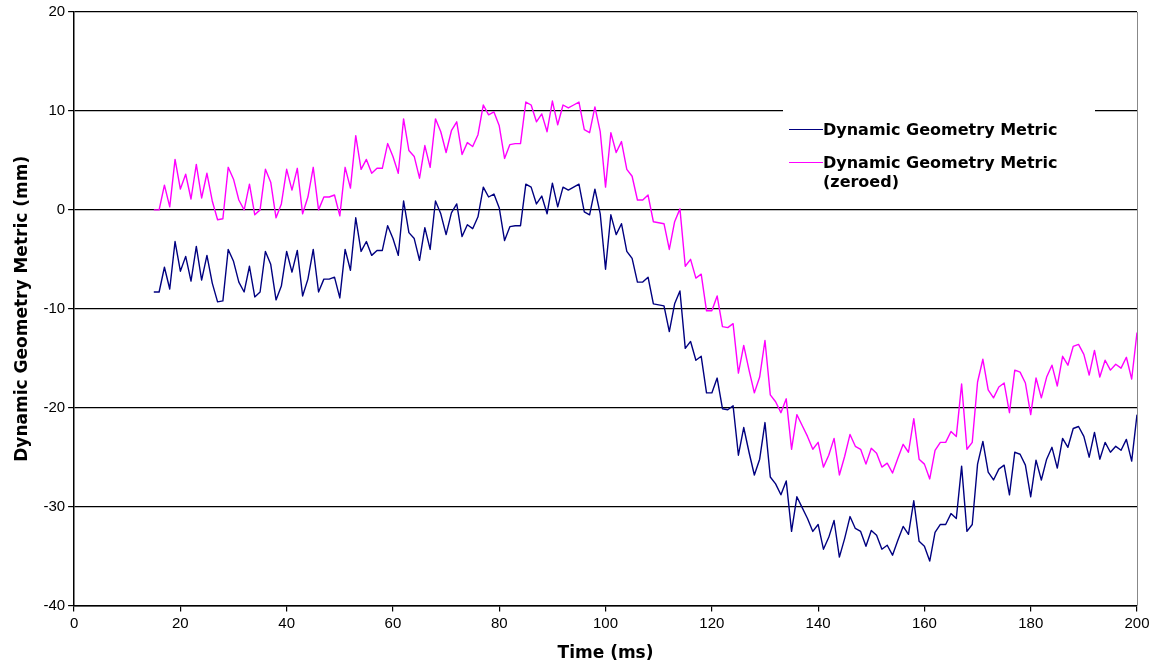 The height and width of the screenshot is (672, 1155). What do you see at coordinates (54, 505) in the screenshot?
I see `y-tick-label: -30` at bounding box center [54, 505].